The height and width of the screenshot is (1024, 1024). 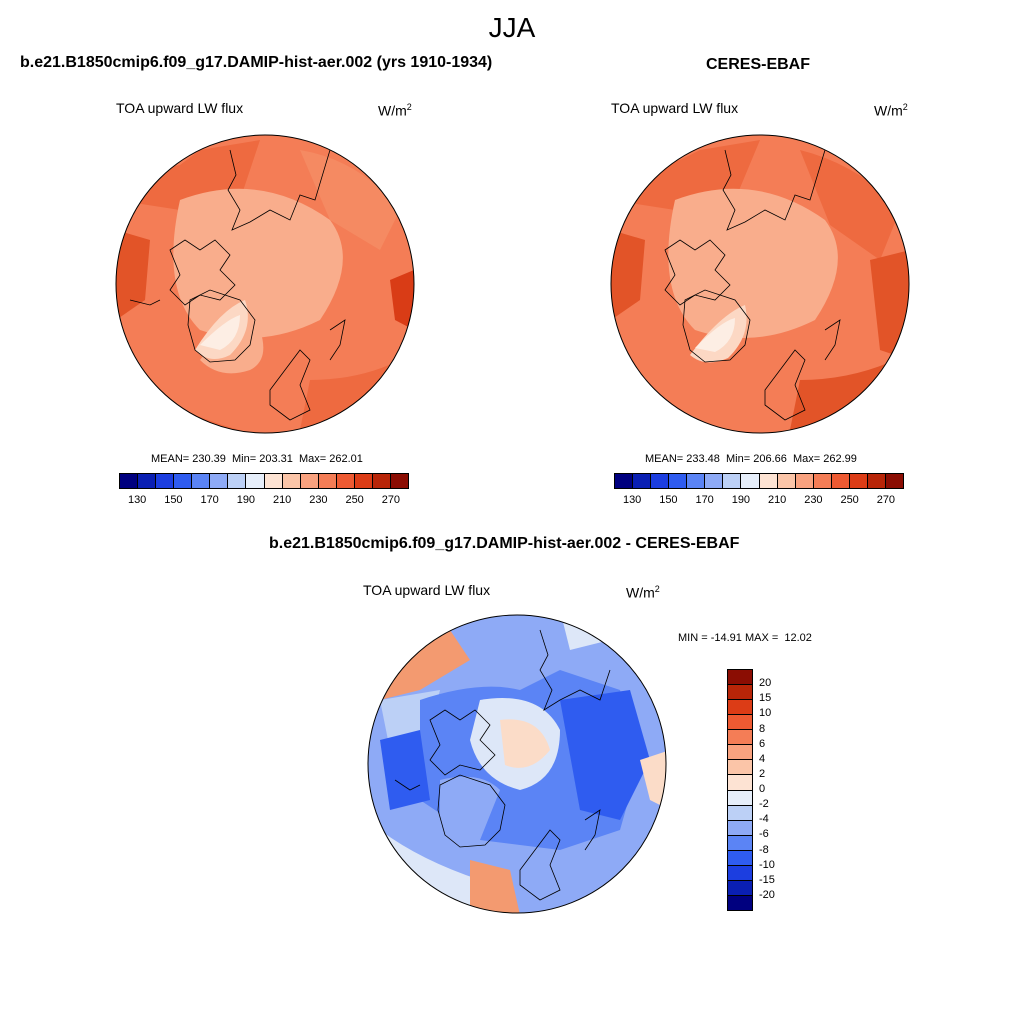 What do you see at coordinates (643, 592) in the screenshot?
I see `diff-units: W/m2` at bounding box center [643, 592].